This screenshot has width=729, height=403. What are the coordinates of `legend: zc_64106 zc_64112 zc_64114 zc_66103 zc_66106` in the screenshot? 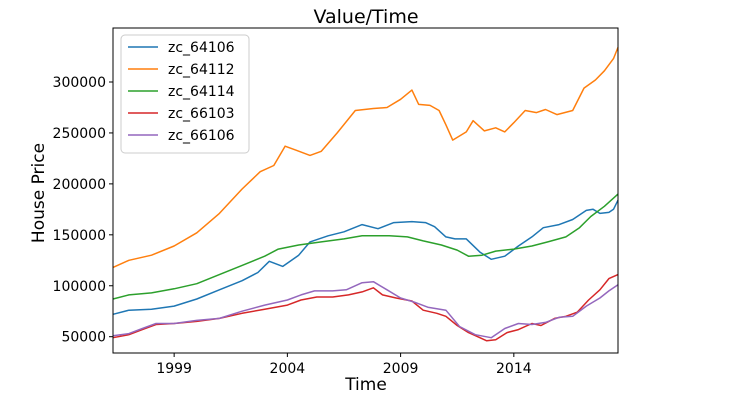 It's located at (185, 94).